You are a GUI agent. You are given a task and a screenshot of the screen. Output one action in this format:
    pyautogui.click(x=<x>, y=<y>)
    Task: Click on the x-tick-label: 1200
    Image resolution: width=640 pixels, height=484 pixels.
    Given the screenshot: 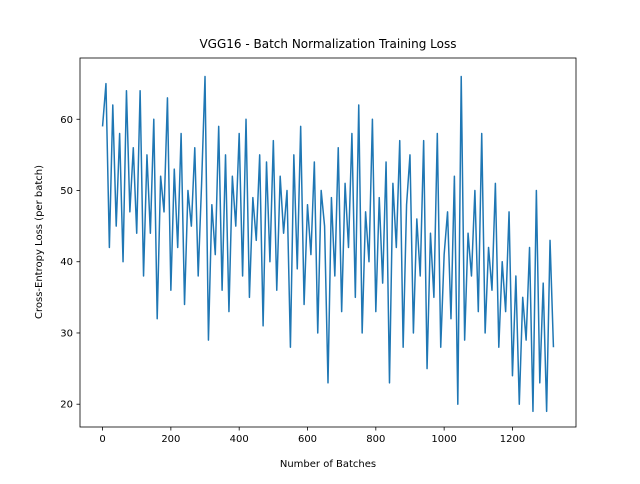 What is the action you would take?
    pyautogui.click(x=512, y=439)
    